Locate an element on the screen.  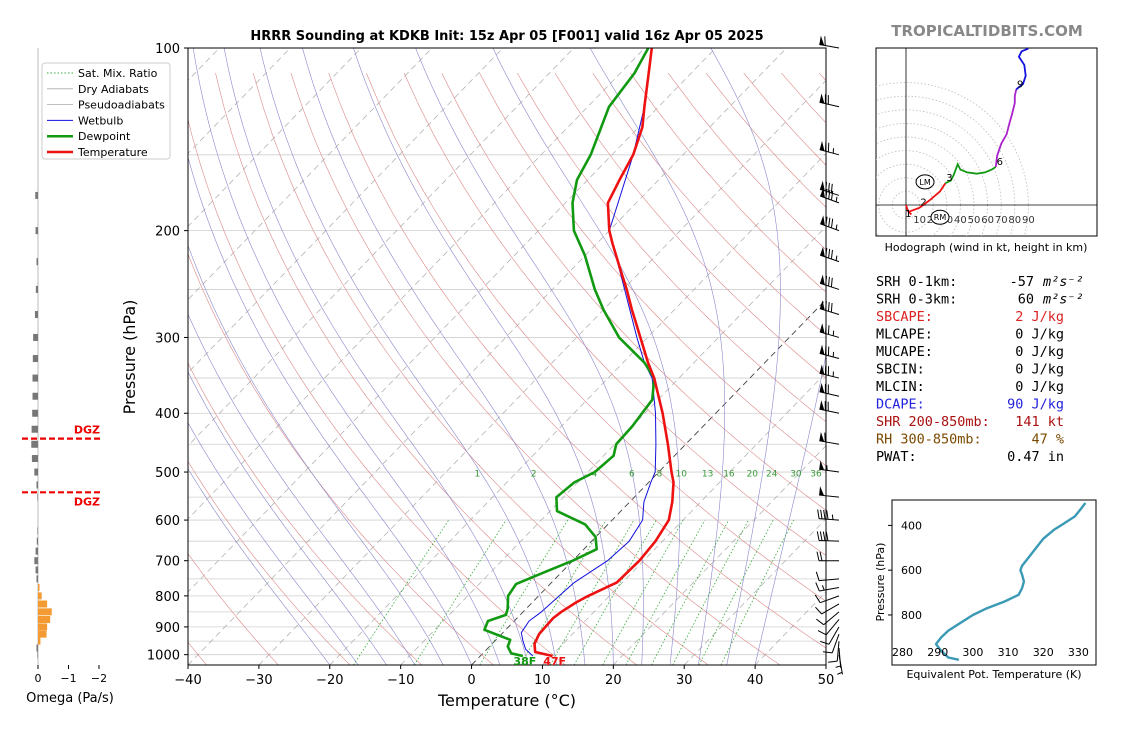
skewt-profiles is located at coordinates (579, 353).